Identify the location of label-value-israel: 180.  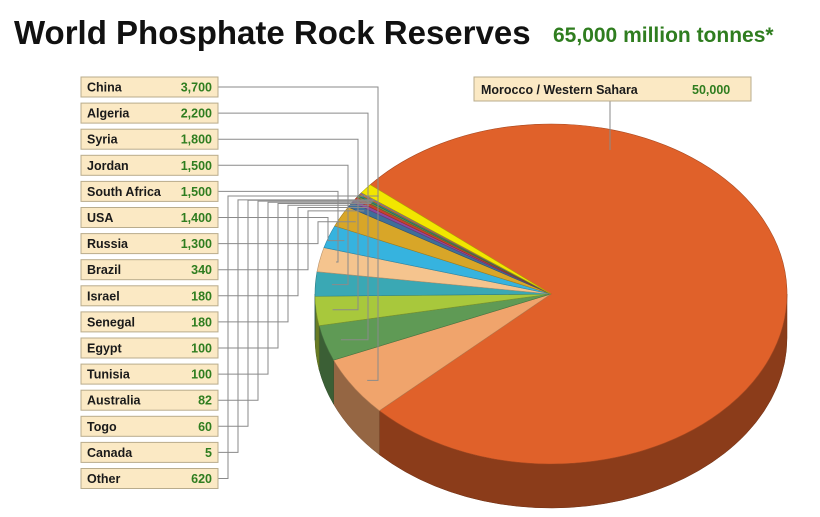
(201, 296).